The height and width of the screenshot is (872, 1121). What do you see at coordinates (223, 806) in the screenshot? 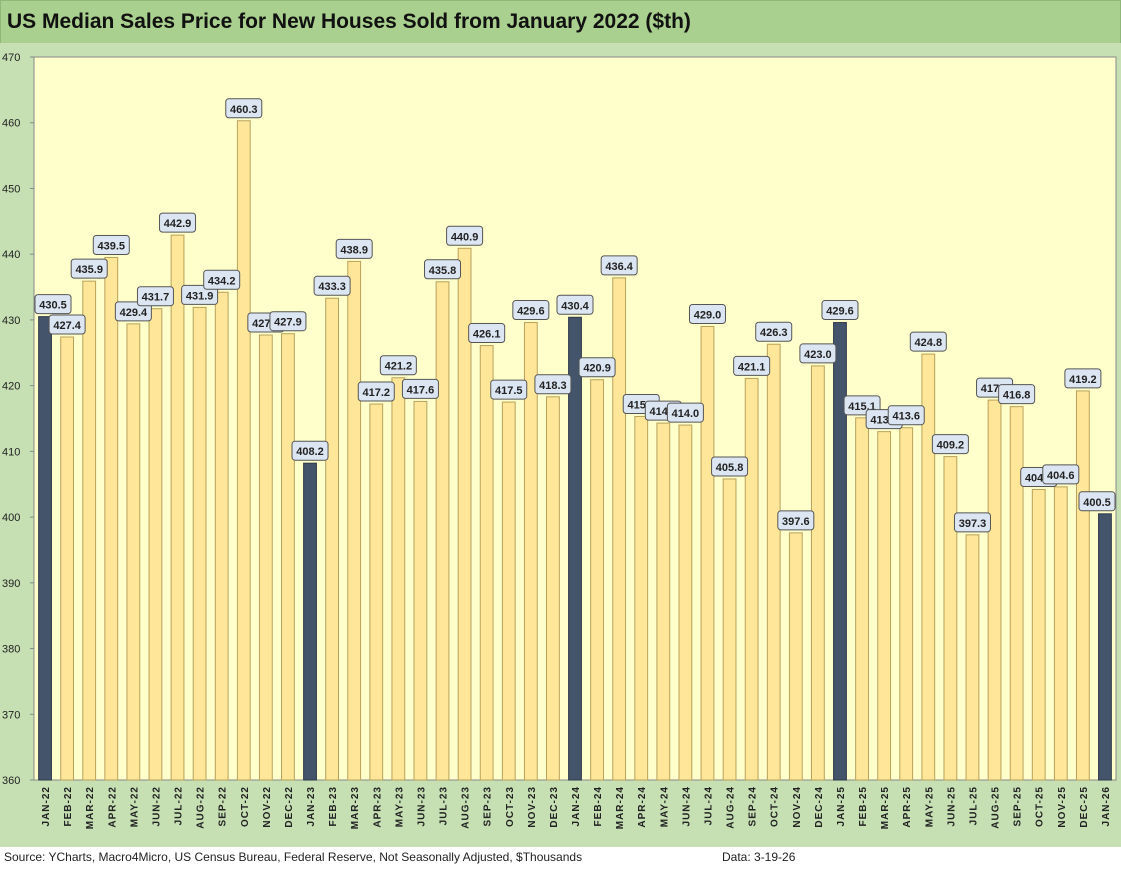
I see `x-tick-label: SEP-22` at bounding box center [223, 806].